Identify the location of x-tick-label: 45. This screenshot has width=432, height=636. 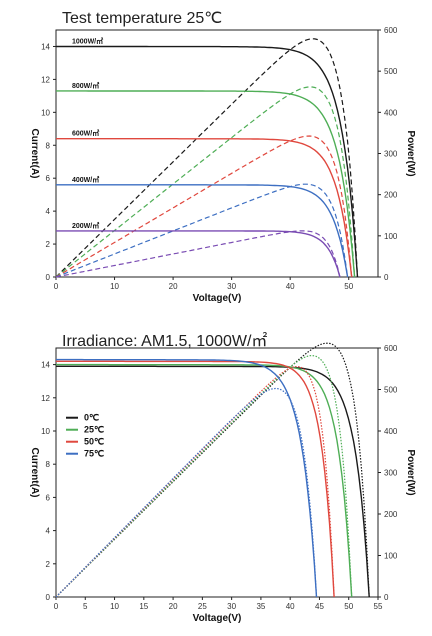
(319, 606).